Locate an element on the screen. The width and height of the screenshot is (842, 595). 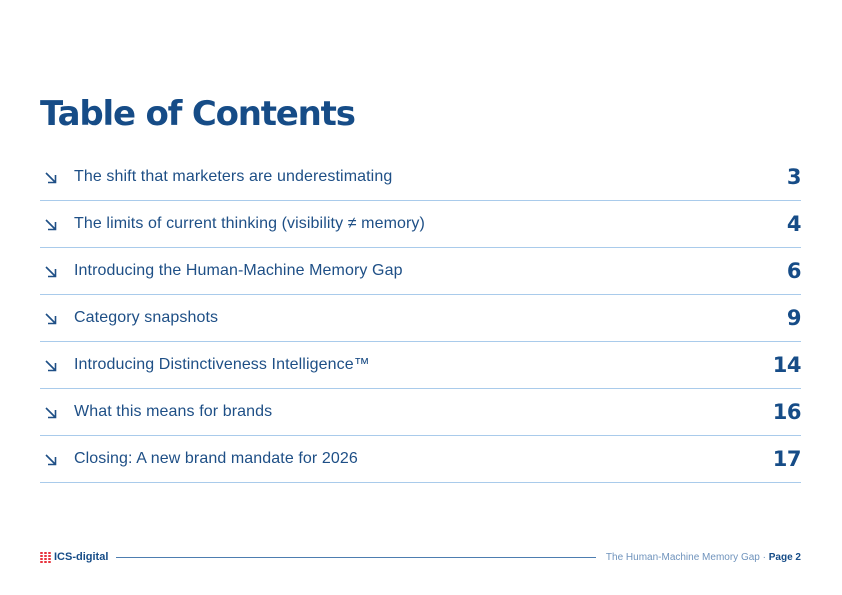
toc-item-label: What this means for brands is located at coordinates (173, 411).